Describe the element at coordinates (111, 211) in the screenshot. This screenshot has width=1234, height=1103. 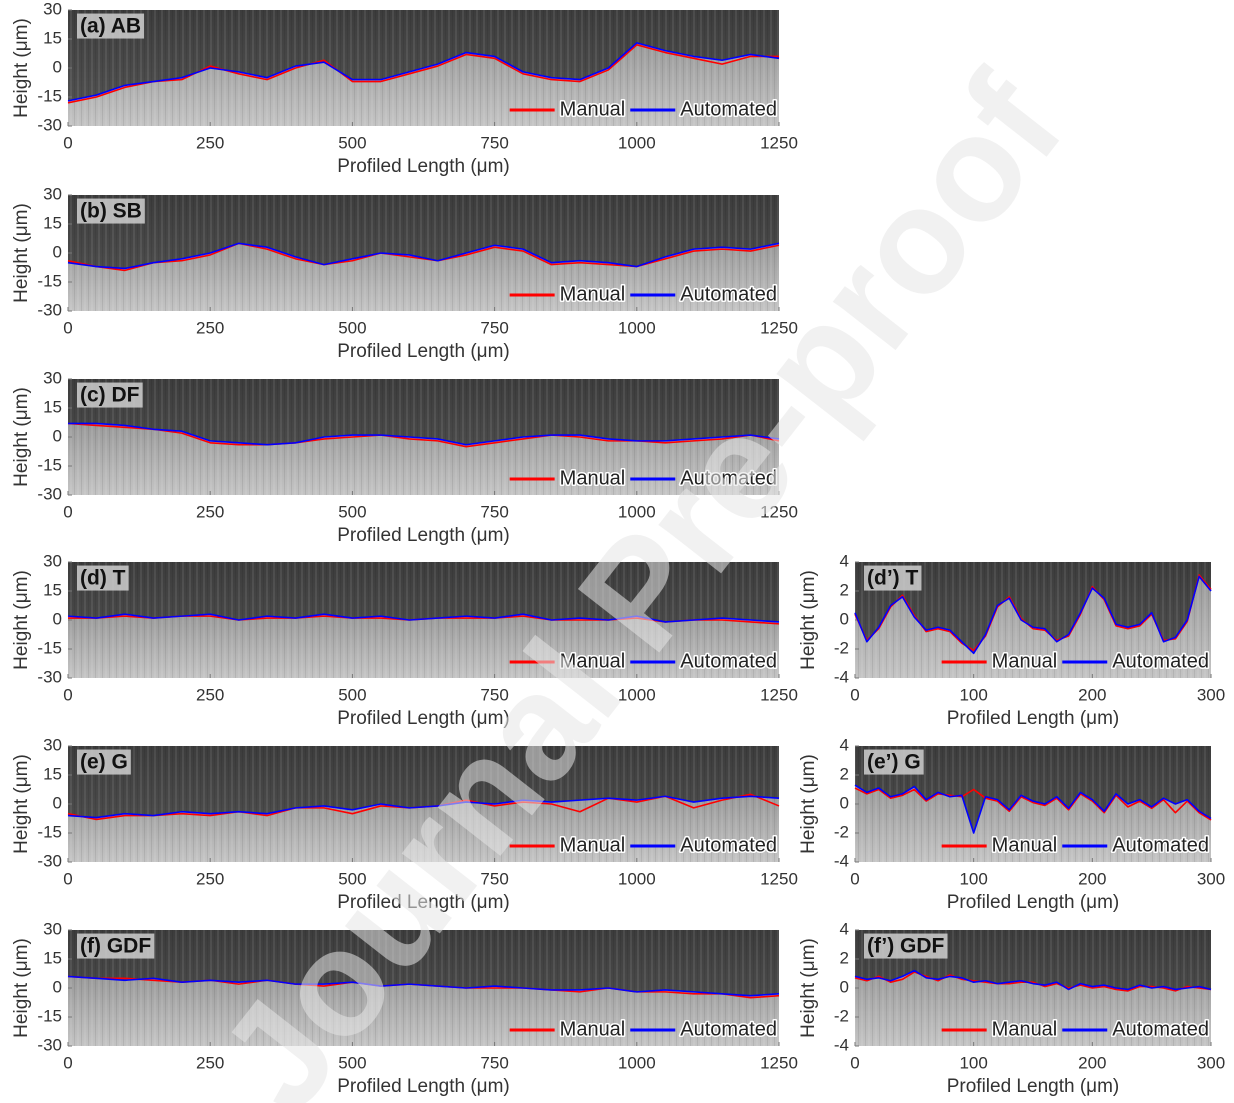
I see `panel-title: (b) SB` at that location.